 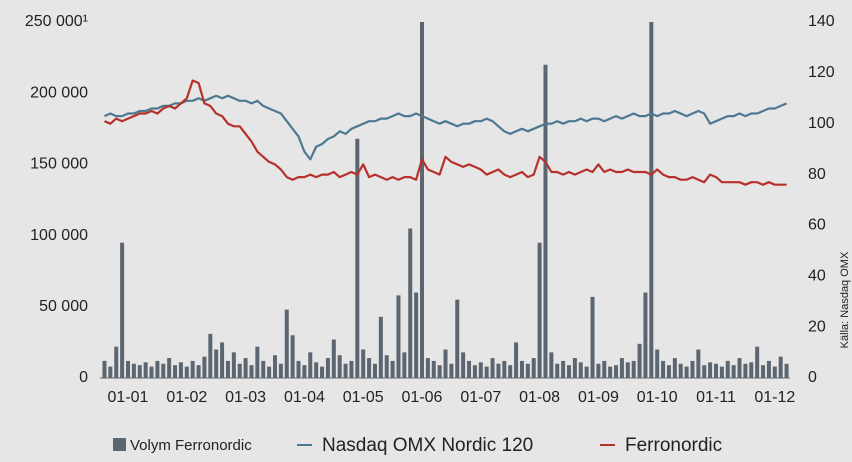 I want to click on x-tick-label: 01-09, so click(x=598, y=397).